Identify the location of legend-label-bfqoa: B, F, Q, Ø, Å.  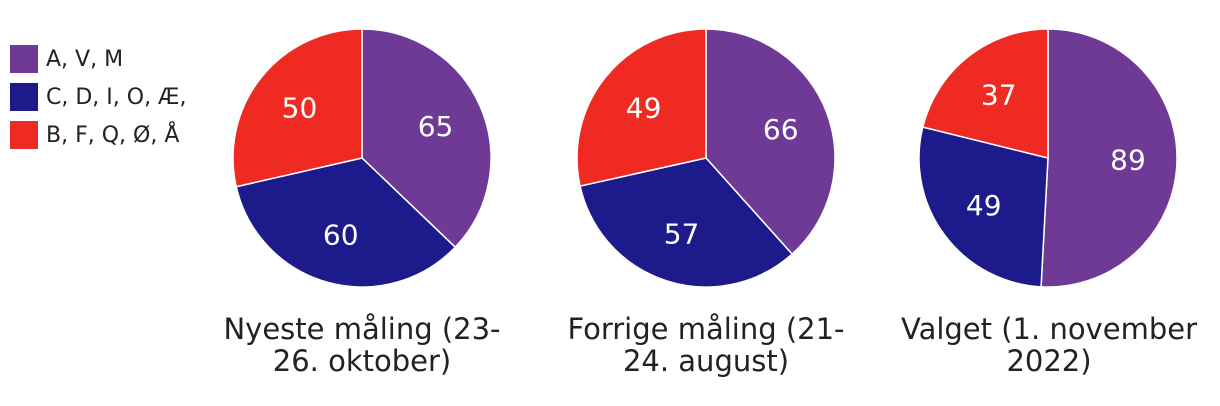
(113, 135).